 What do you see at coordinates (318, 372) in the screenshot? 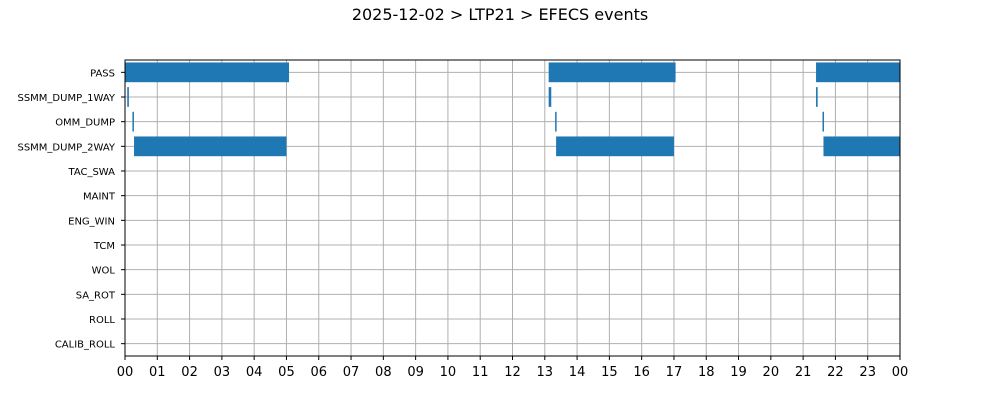
I see `x-tick-label: 06` at bounding box center [318, 372].